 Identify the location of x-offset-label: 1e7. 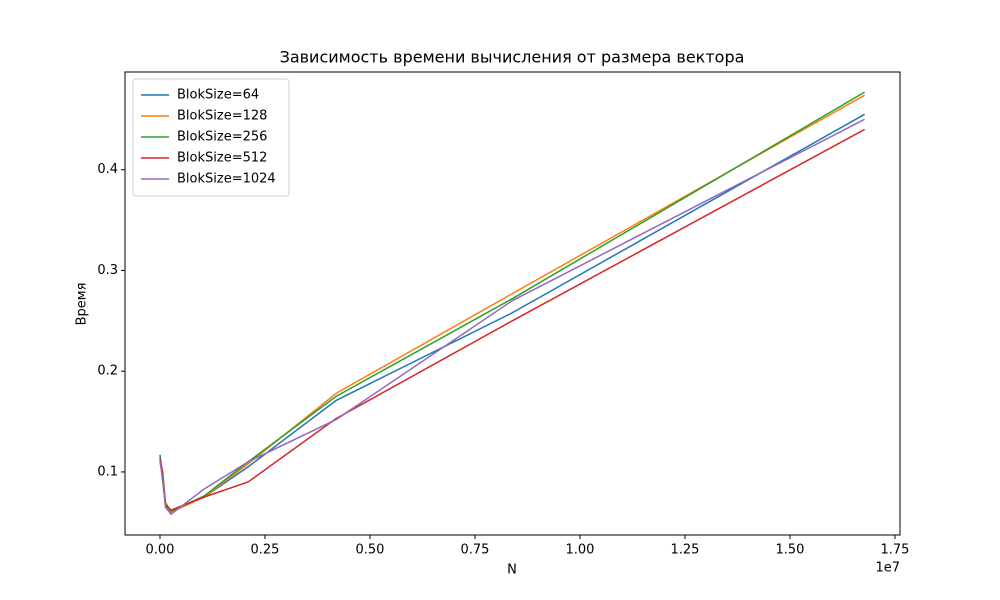
(887, 568).